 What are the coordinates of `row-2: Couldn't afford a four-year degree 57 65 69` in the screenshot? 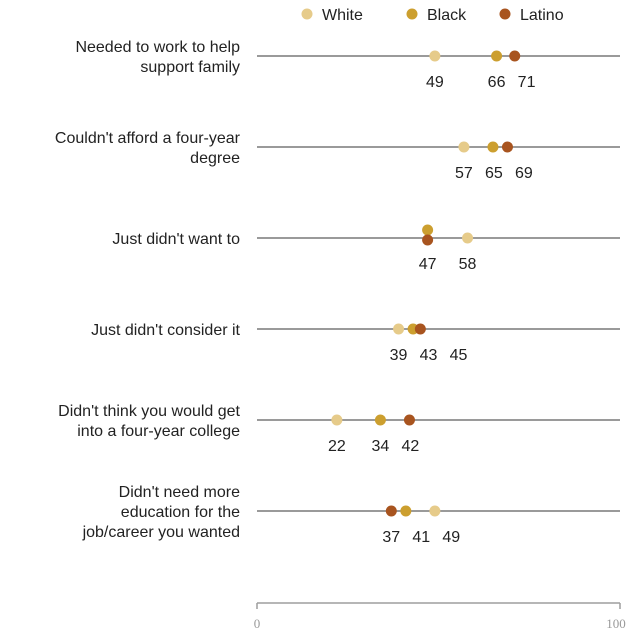 It's located at (337, 156).